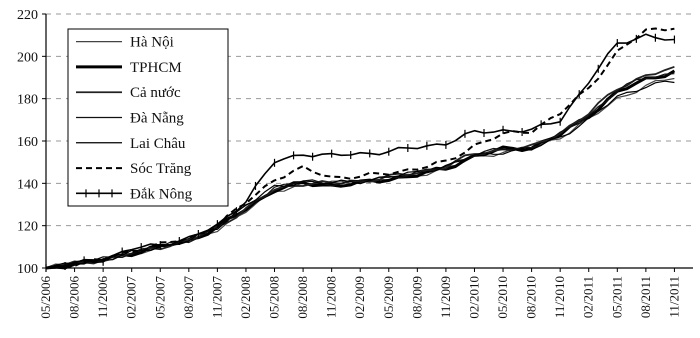  Describe the element at coordinates (473, 297) in the screenshot. I see `x-tick-label: 02/2010` at that location.